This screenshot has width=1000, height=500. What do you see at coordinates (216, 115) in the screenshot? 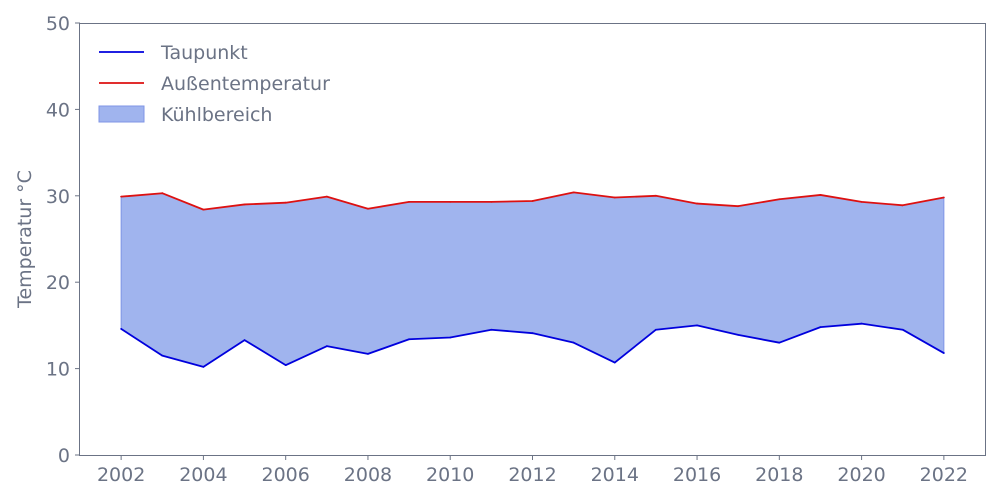
I see `legend-cooling-range-label: Kühlbereich` at bounding box center [216, 115].